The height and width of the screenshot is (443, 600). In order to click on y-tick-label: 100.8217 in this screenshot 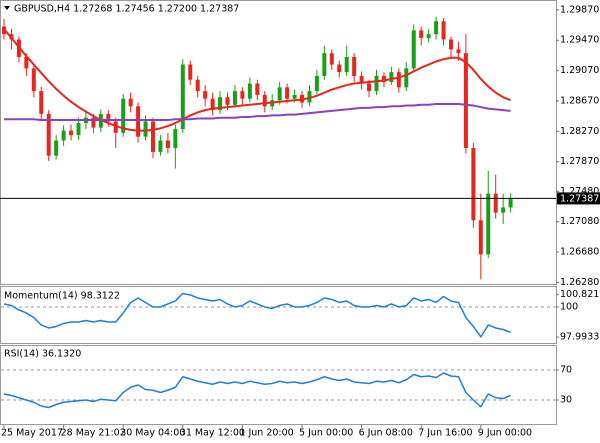, I will do `click(580, 294)`.